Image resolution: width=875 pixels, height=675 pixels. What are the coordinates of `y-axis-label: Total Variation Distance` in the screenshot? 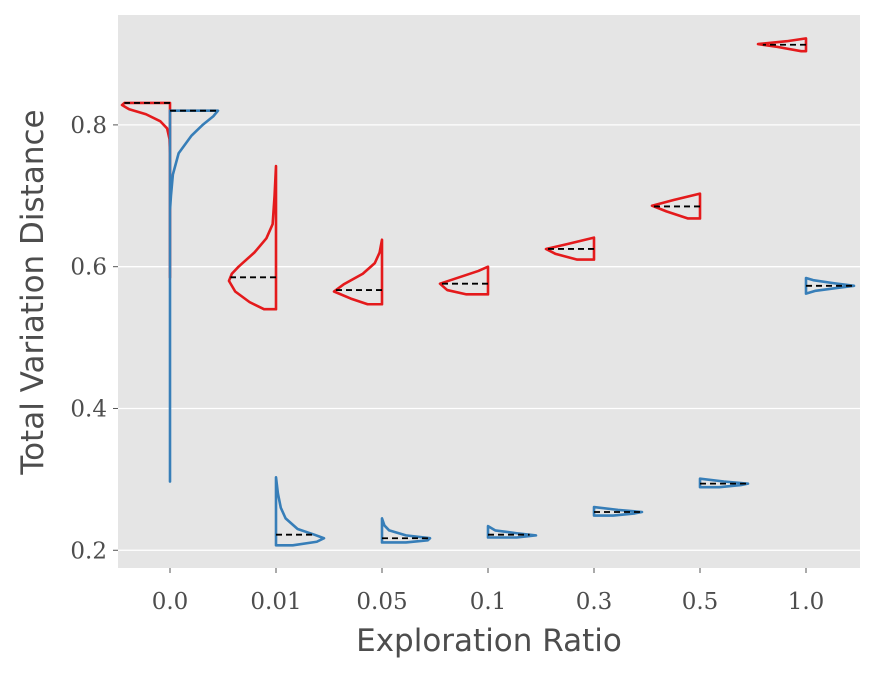 It's located at (33, 292).